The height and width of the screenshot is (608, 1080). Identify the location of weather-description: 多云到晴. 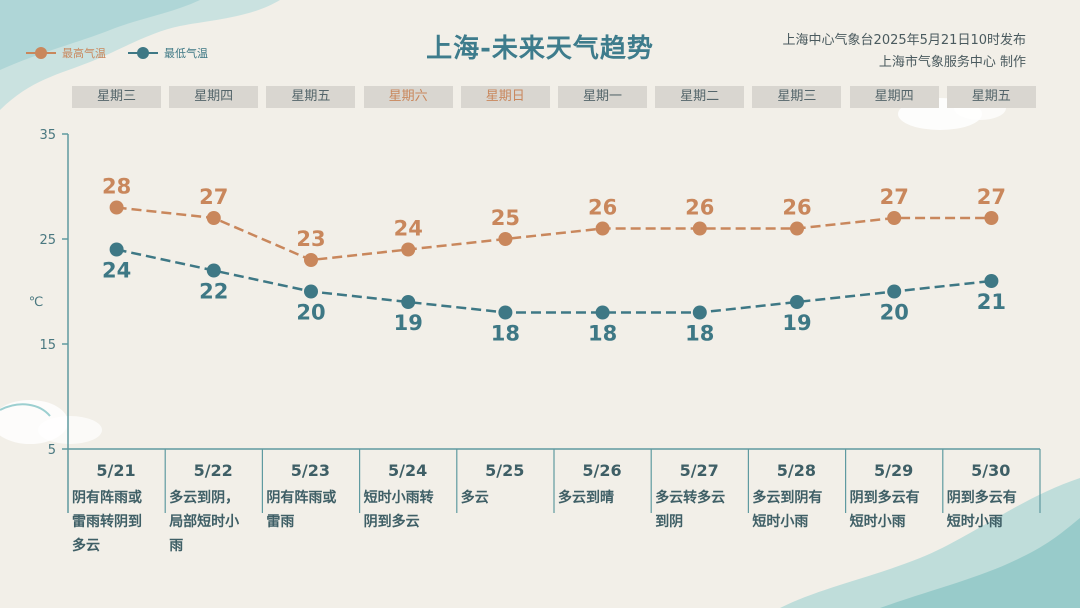
(586, 498).